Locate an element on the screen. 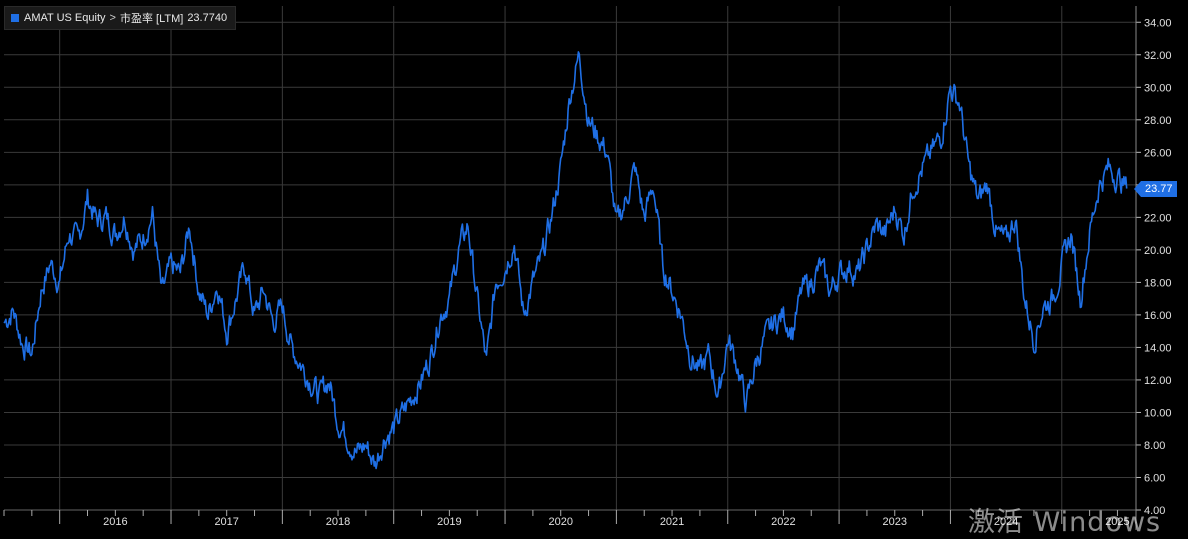  y-tick-label: 26.00 is located at coordinates (1158, 153).